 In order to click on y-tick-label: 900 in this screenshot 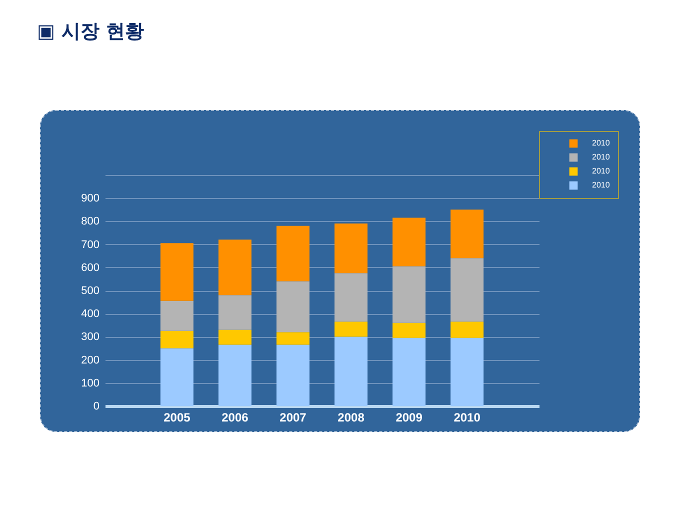, I will do `click(90, 198)`.